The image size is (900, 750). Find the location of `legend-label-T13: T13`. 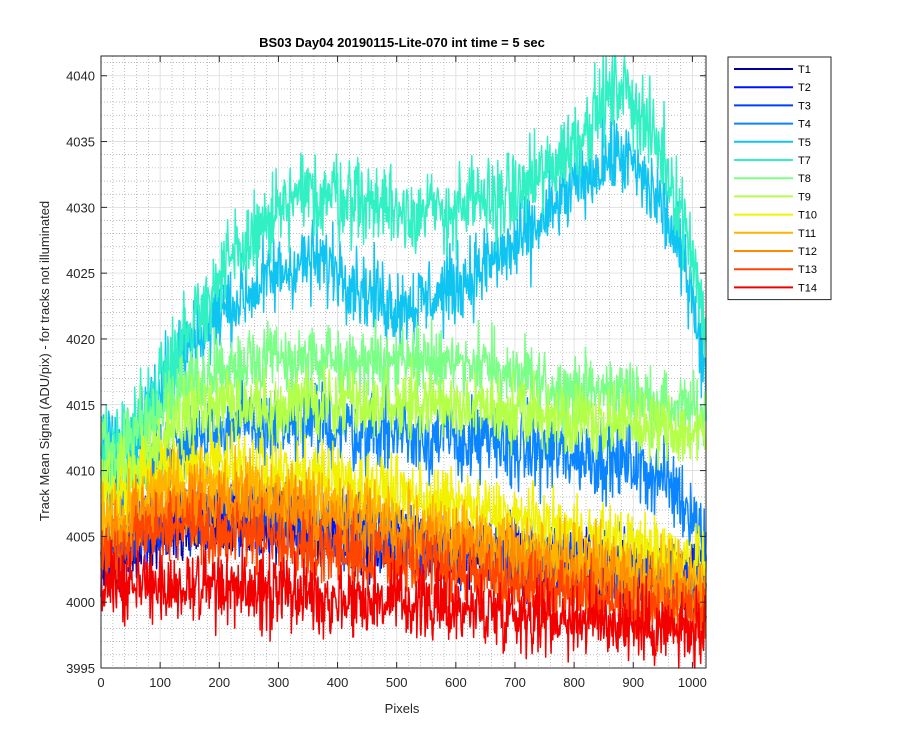

legend-label-T13: T13 is located at coordinates (807, 270).